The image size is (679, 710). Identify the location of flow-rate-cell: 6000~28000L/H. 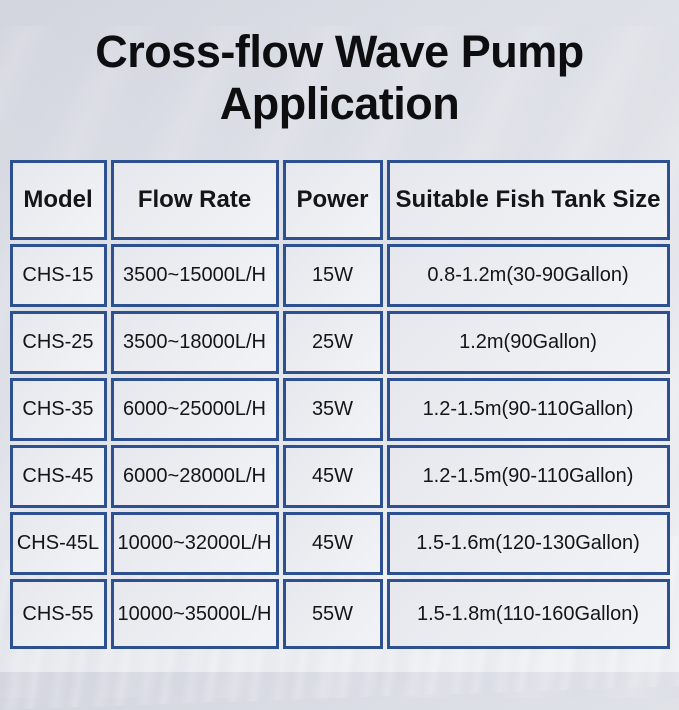
(194, 476).